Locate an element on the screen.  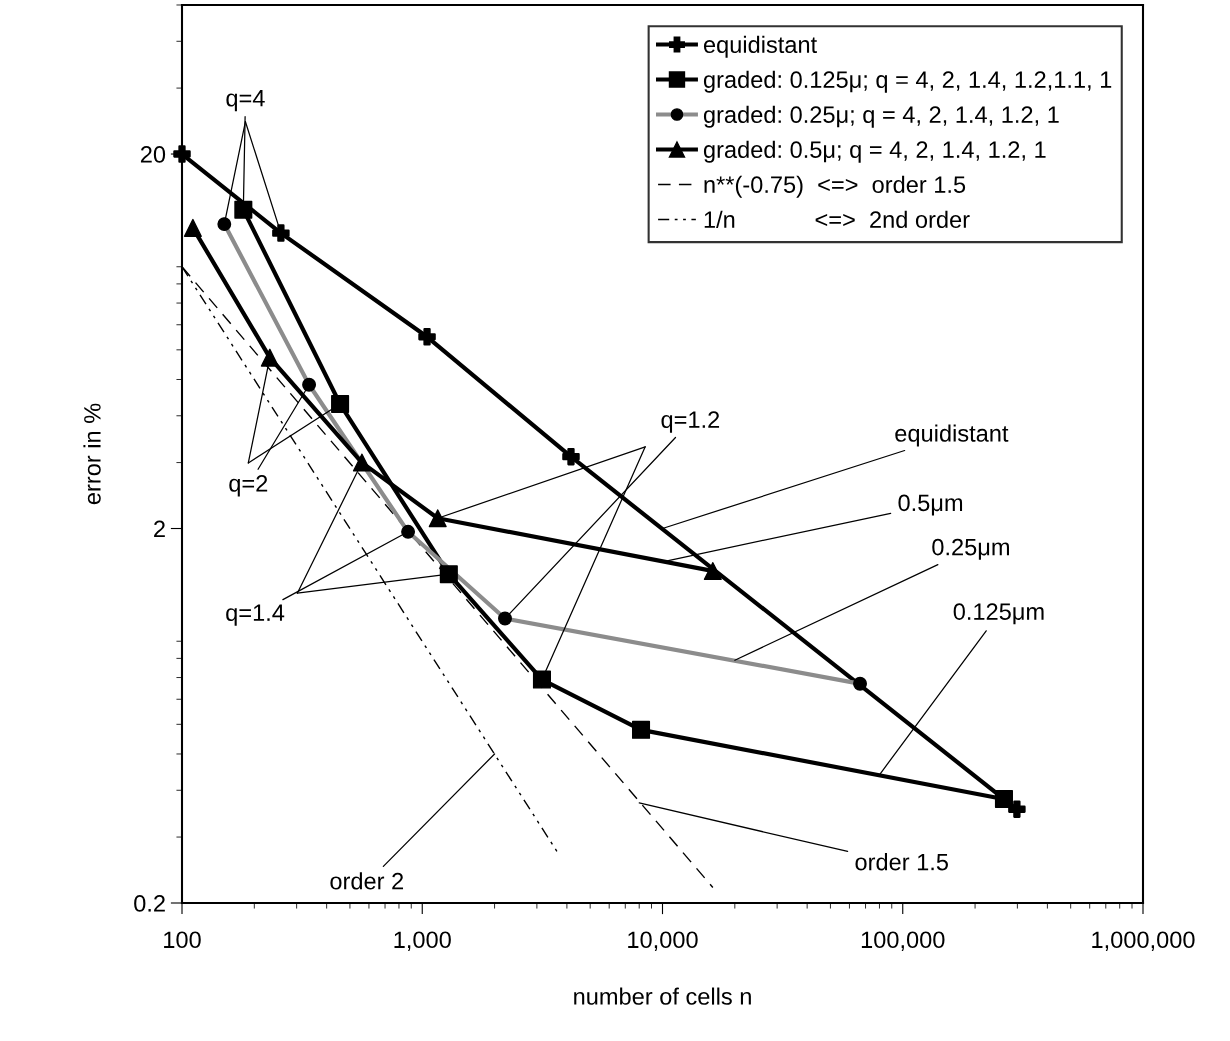
y-tick-label: 20 is located at coordinates (153, 154).